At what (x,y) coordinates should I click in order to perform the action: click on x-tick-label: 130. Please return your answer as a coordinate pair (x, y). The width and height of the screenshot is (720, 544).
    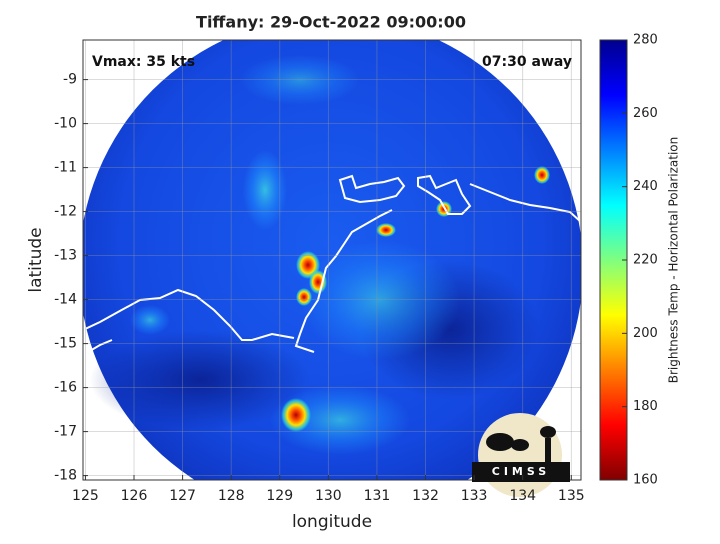
    Looking at the image, I should click on (328, 496).